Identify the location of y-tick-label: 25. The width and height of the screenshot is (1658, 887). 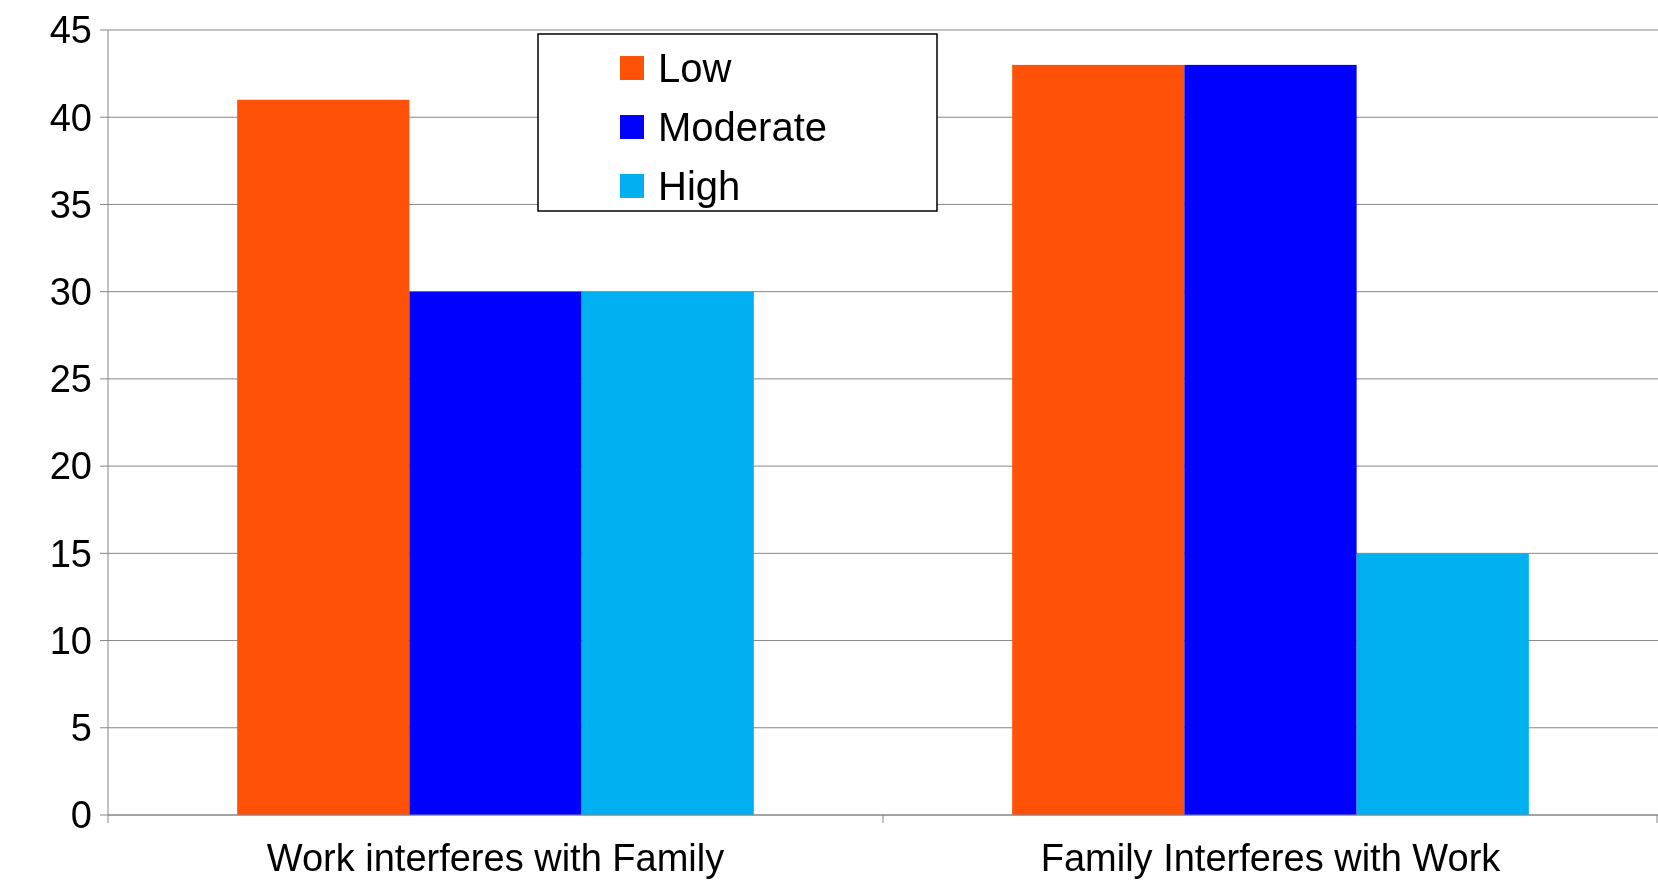
(70, 379).